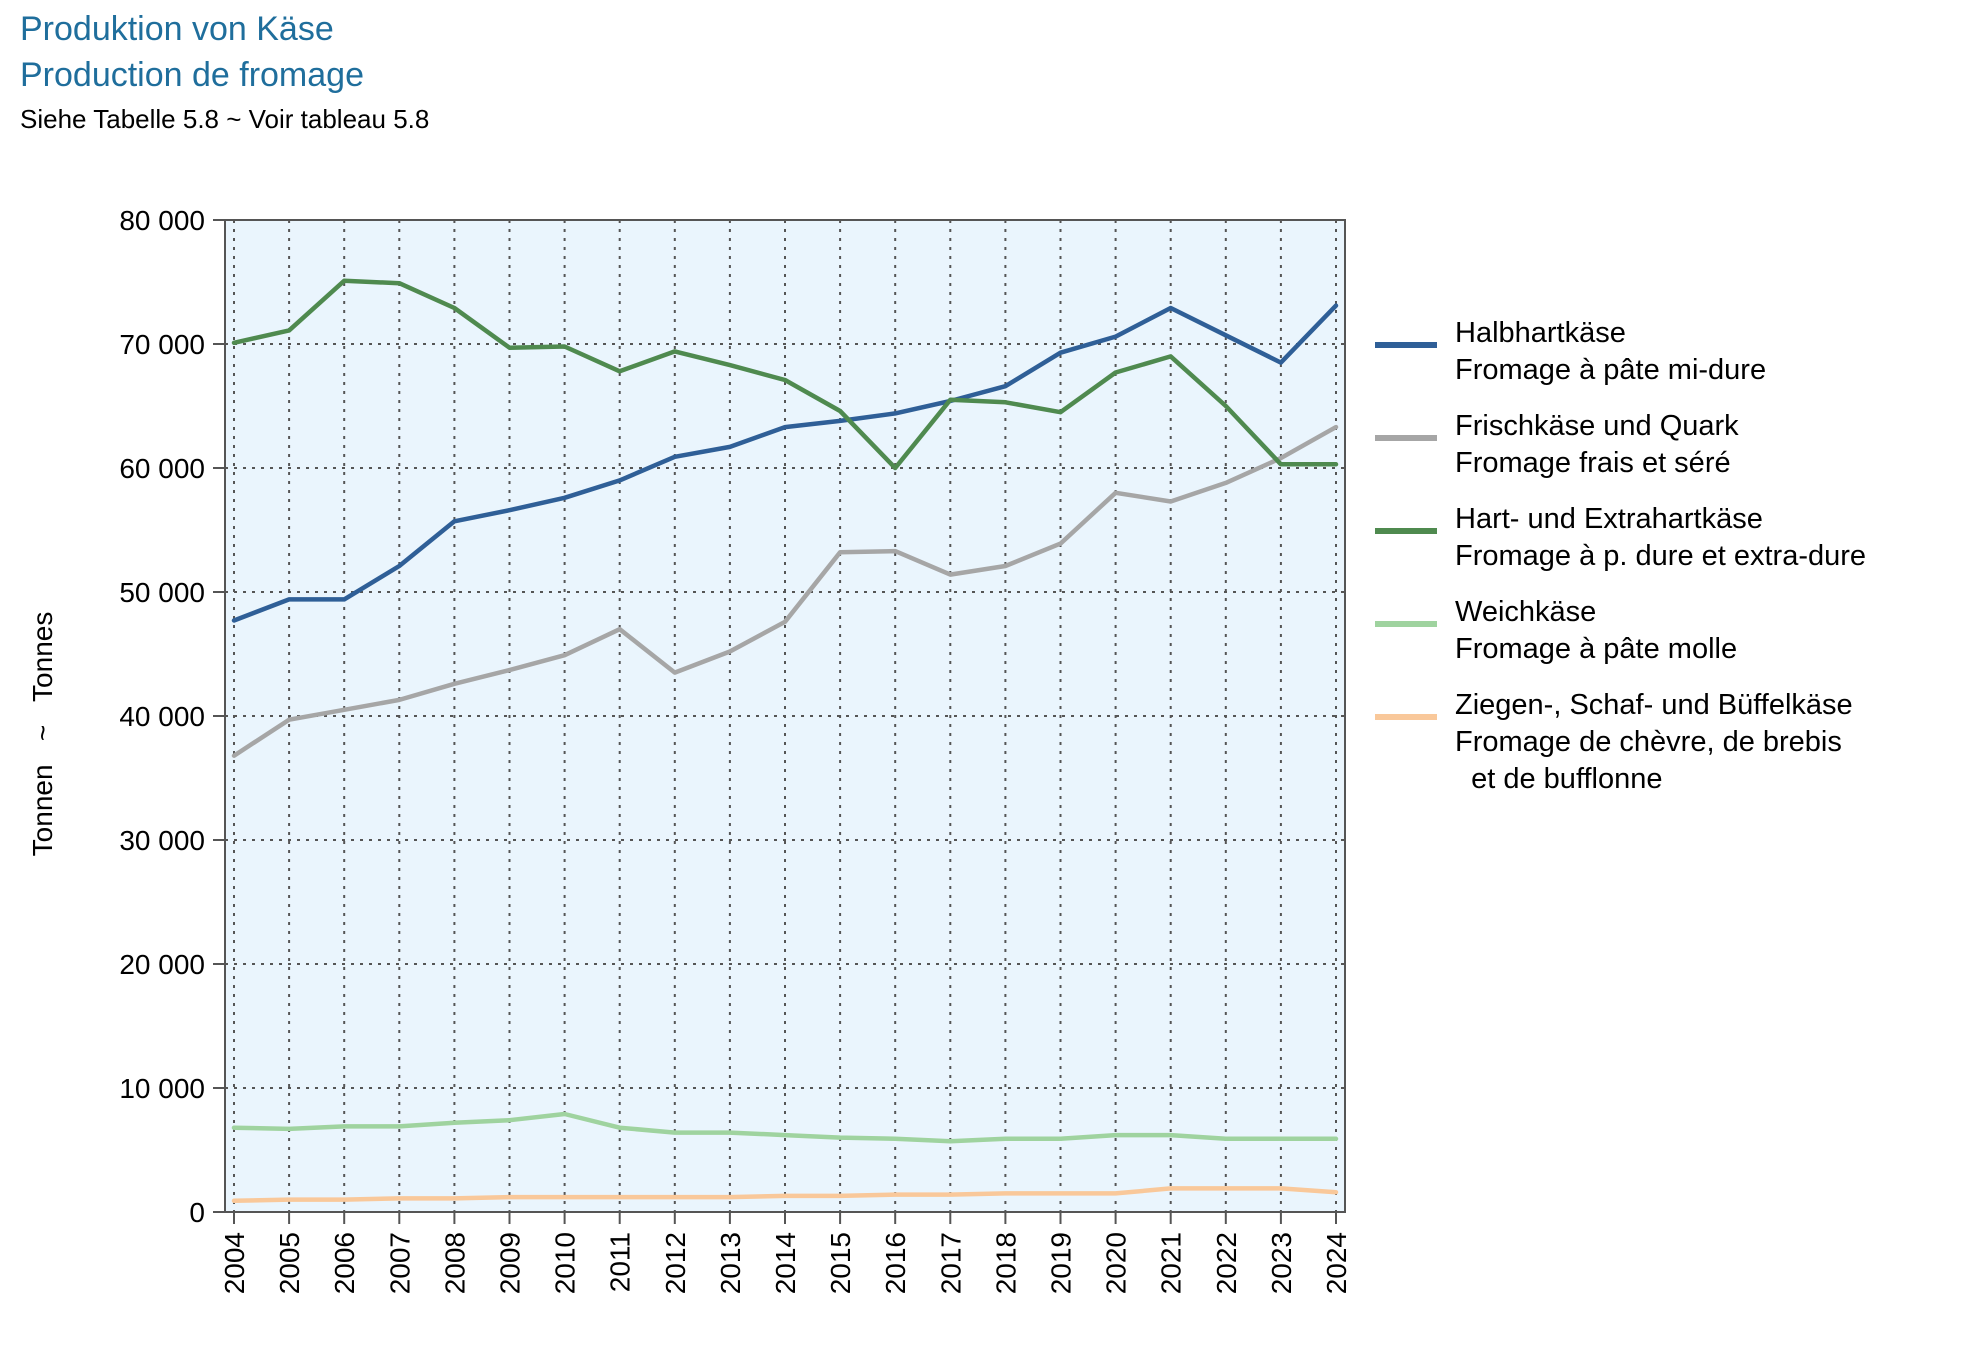 The image size is (1980, 1350). I want to click on x-tick-label: 2017, so click(950, 1263).